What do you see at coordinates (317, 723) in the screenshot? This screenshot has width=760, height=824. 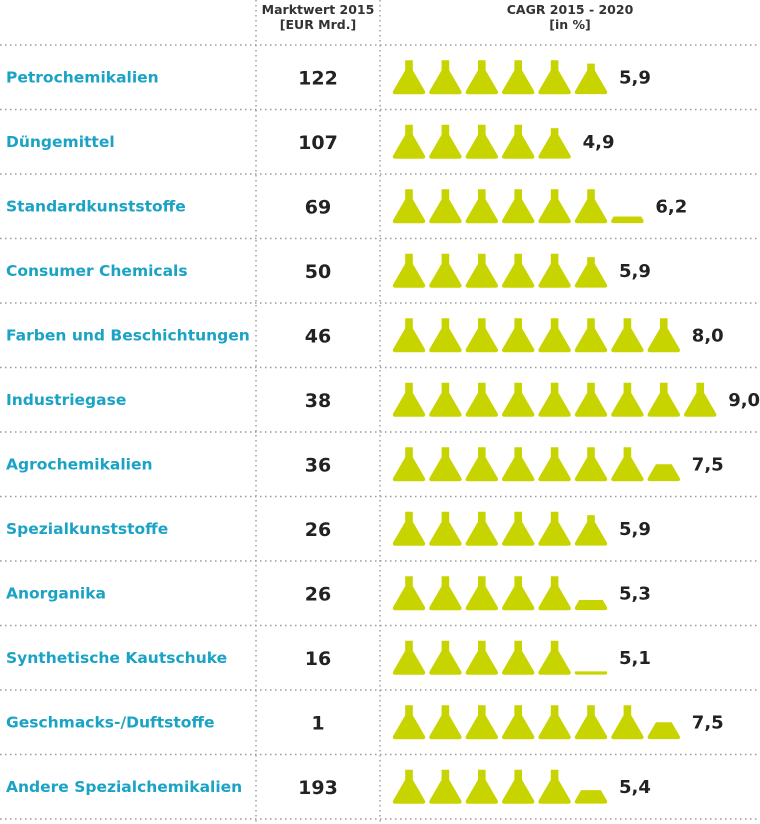 I see `market-value: 1` at bounding box center [317, 723].